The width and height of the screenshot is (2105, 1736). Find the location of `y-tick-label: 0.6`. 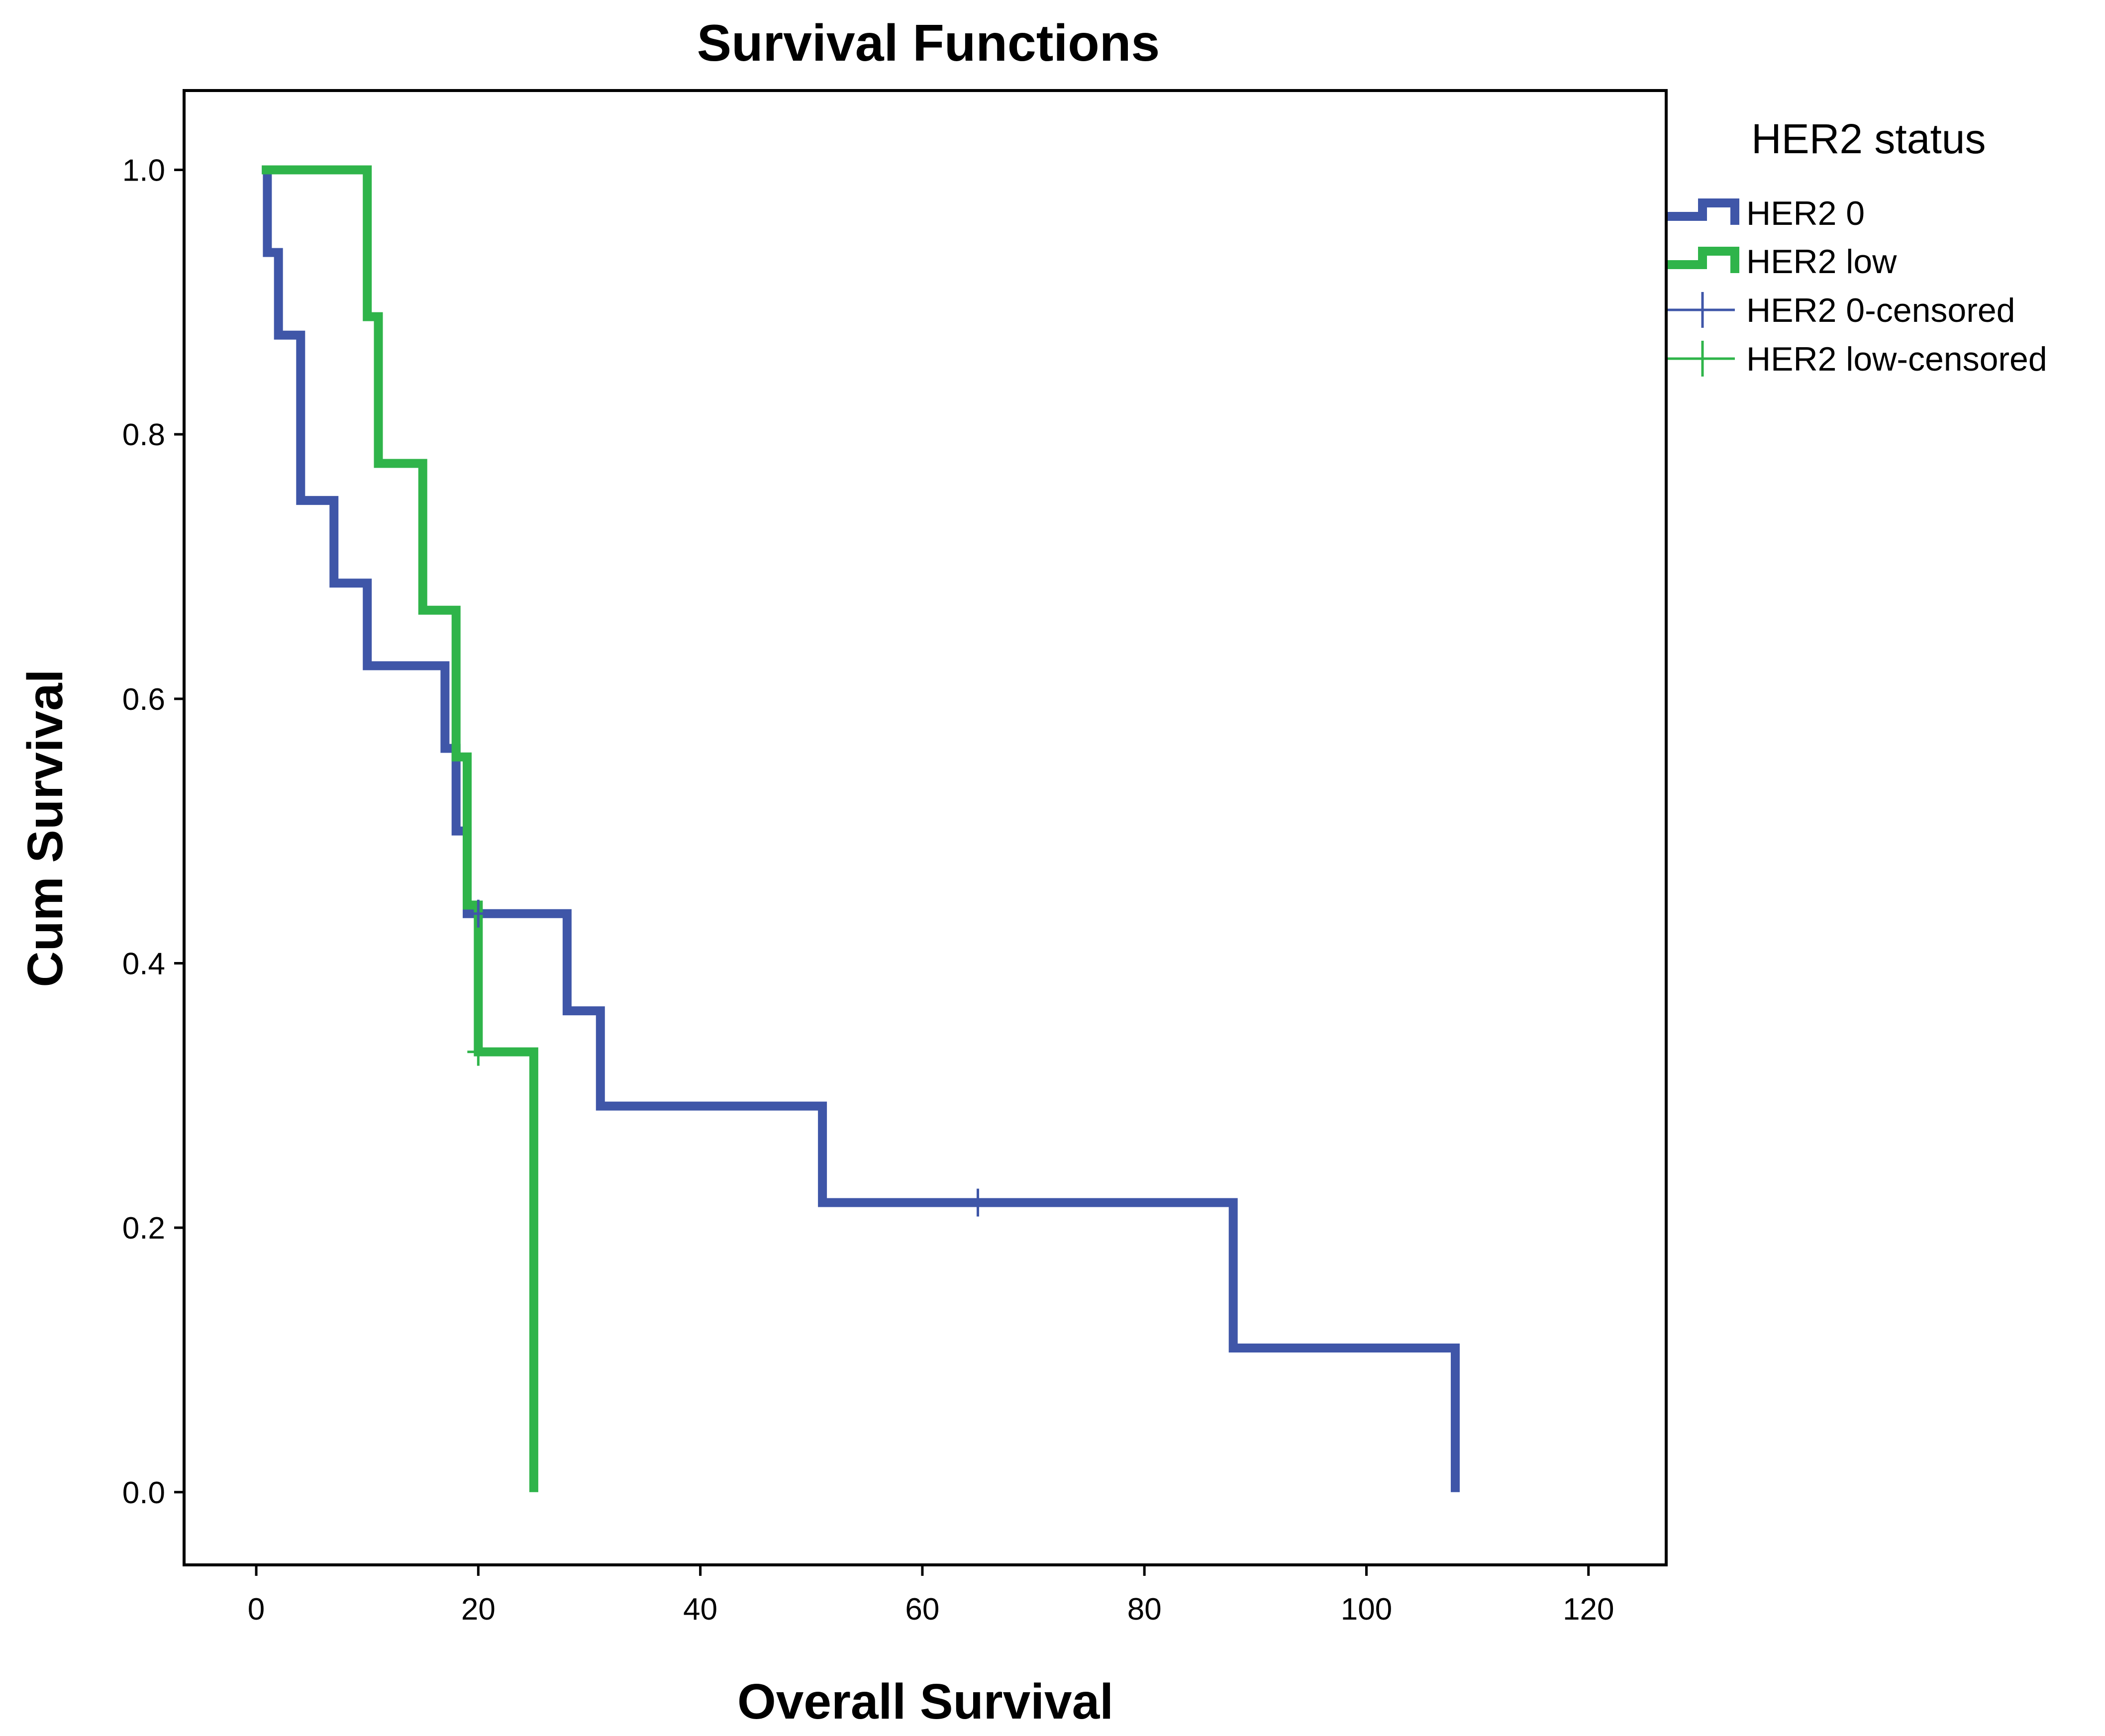

y-tick-label: 0.6 is located at coordinates (143, 699).